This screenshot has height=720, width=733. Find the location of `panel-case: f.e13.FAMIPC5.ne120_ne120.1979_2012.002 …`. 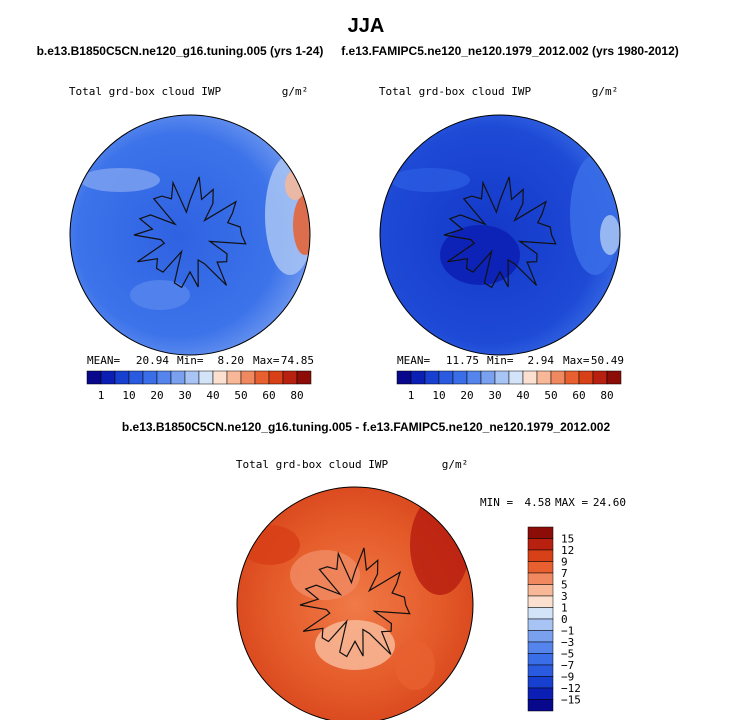

panel-case: f.e13.FAMIPC5.ne120_ne120.1979_2012.002 … is located at coordinates (510, 51).